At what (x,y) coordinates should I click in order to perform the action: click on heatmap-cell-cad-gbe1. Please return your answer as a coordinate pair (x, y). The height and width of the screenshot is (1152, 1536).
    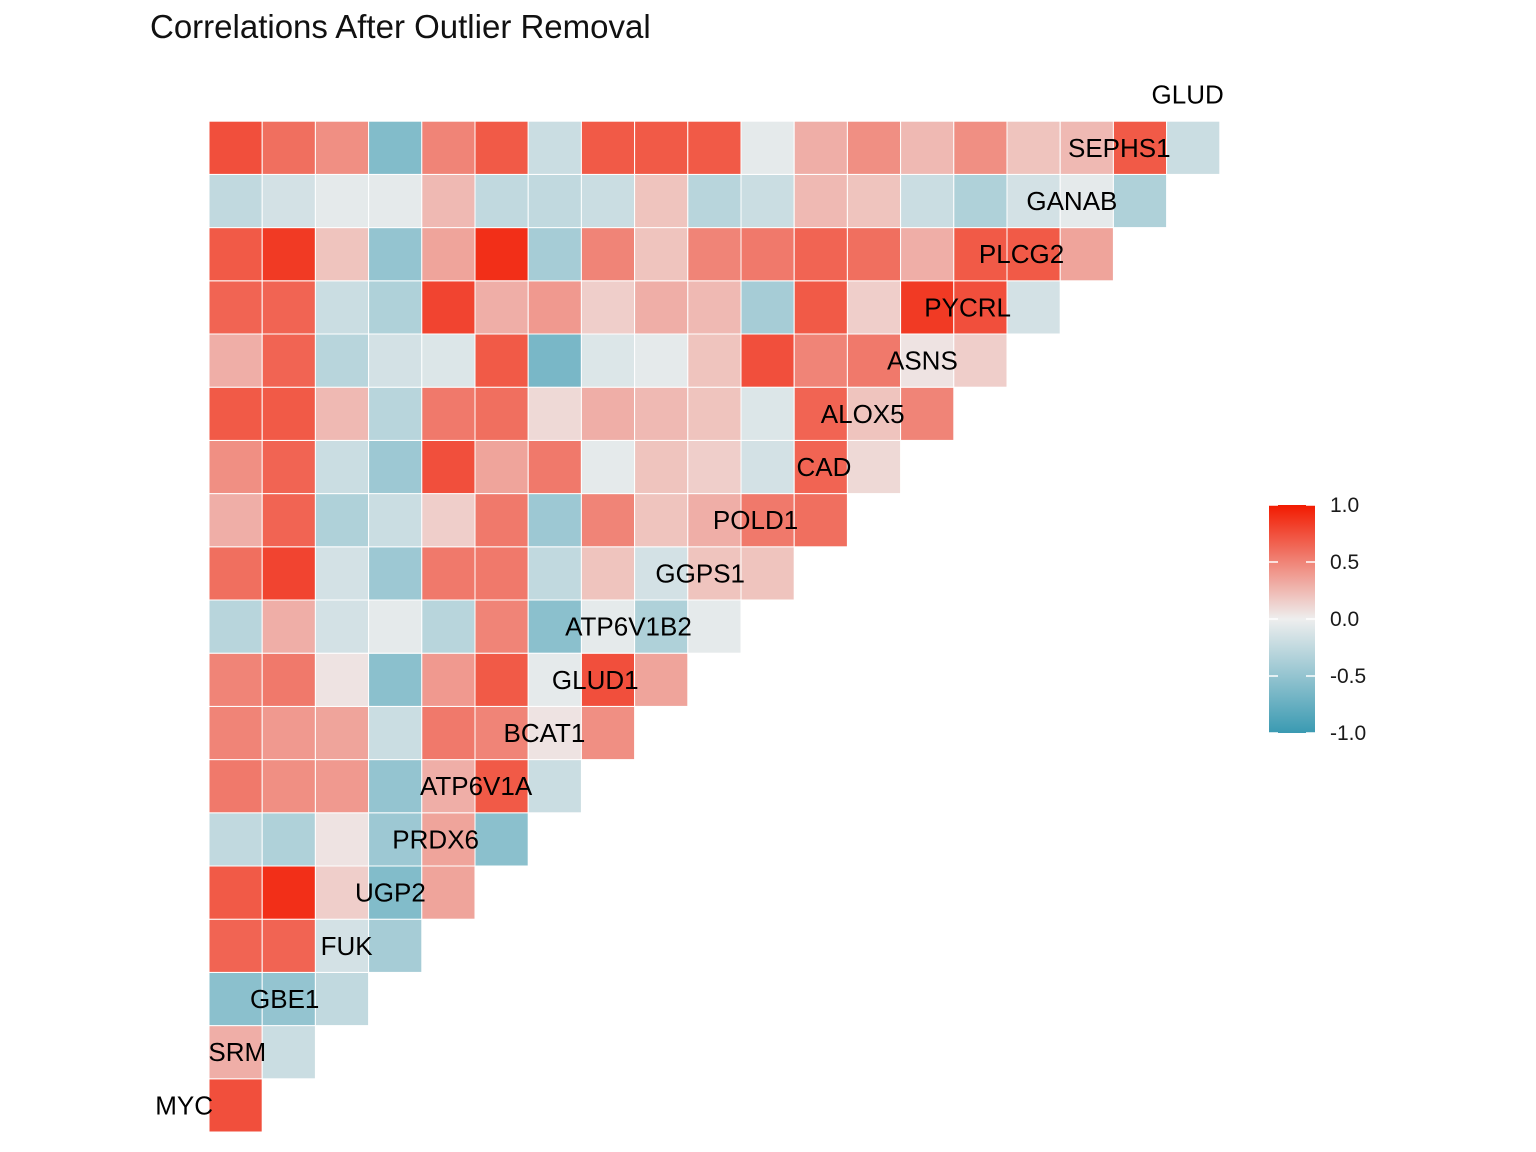
    Looking at the image, I should click on (342, 520).